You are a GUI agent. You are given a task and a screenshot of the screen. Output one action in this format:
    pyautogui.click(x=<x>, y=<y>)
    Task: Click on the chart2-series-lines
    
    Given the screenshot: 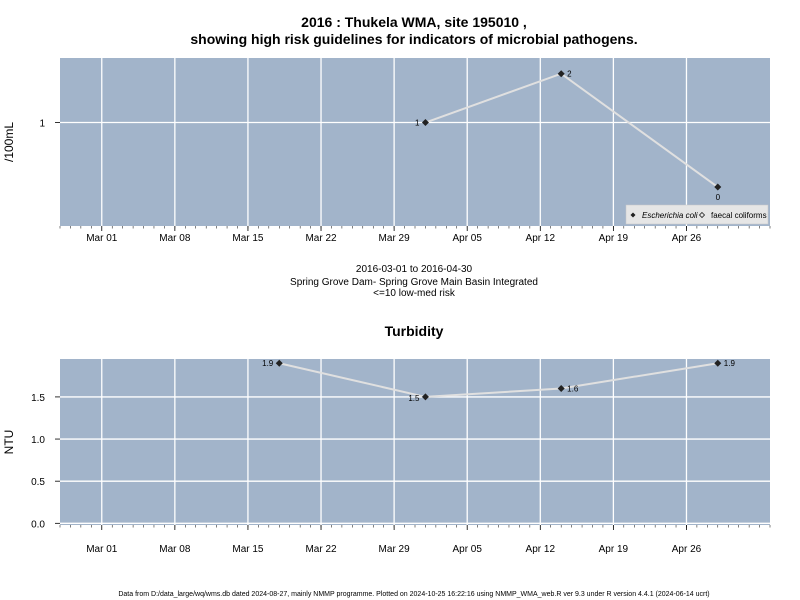 What is the action you would take?
    pyautogui.click(x=498, y=380)
    